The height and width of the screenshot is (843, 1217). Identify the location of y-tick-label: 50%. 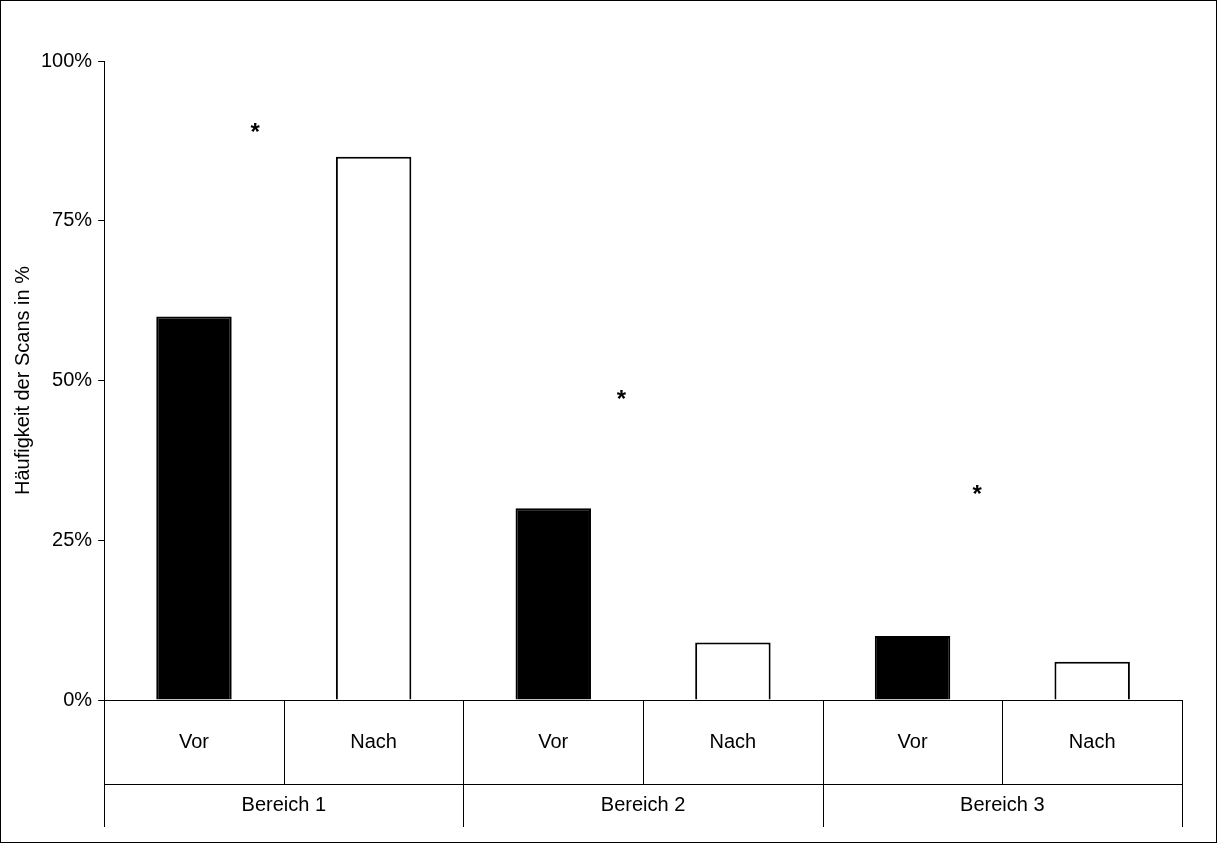
(72, 379).